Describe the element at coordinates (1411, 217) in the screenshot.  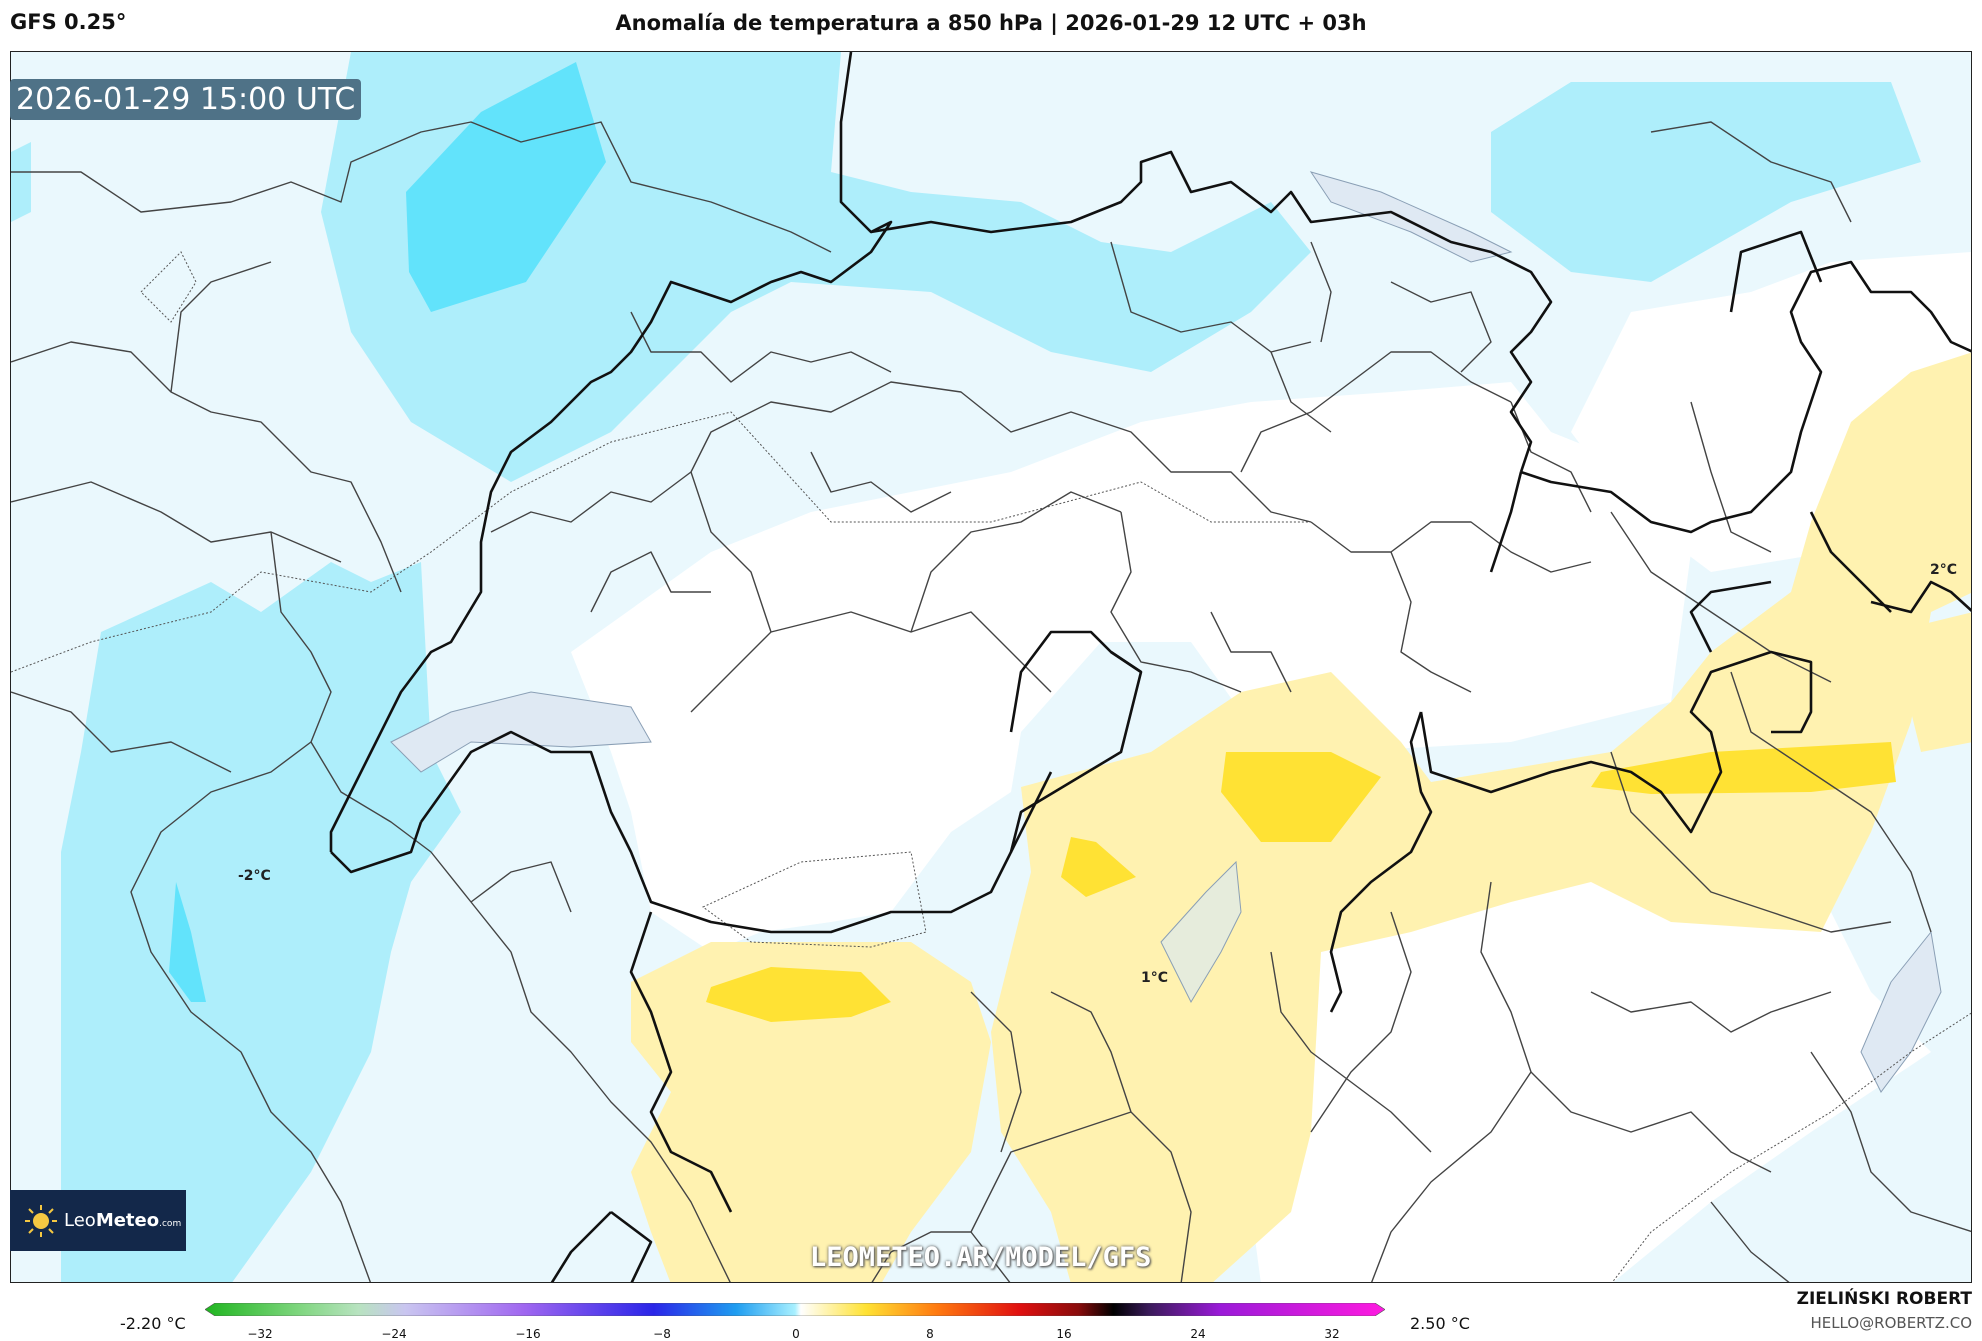
I see `lake-north` at that location.